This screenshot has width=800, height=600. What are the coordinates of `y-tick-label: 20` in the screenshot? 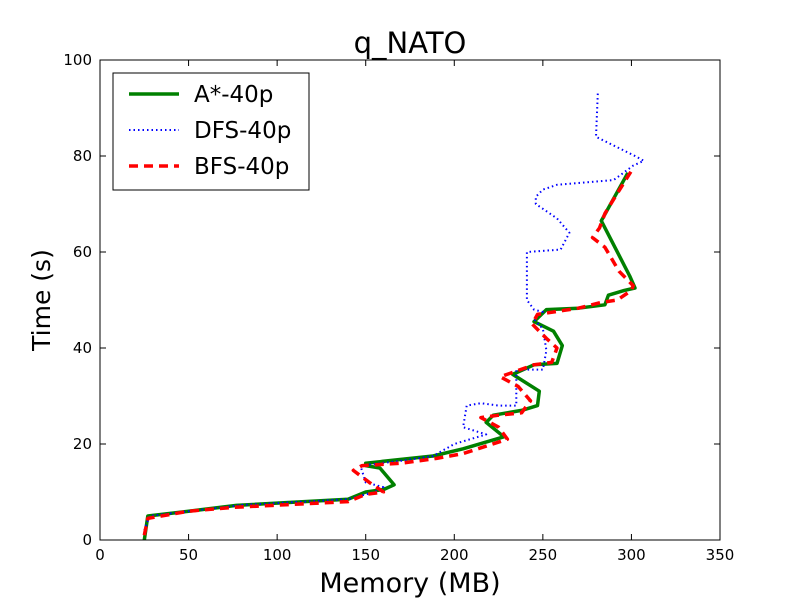 It's located at (82, 444).